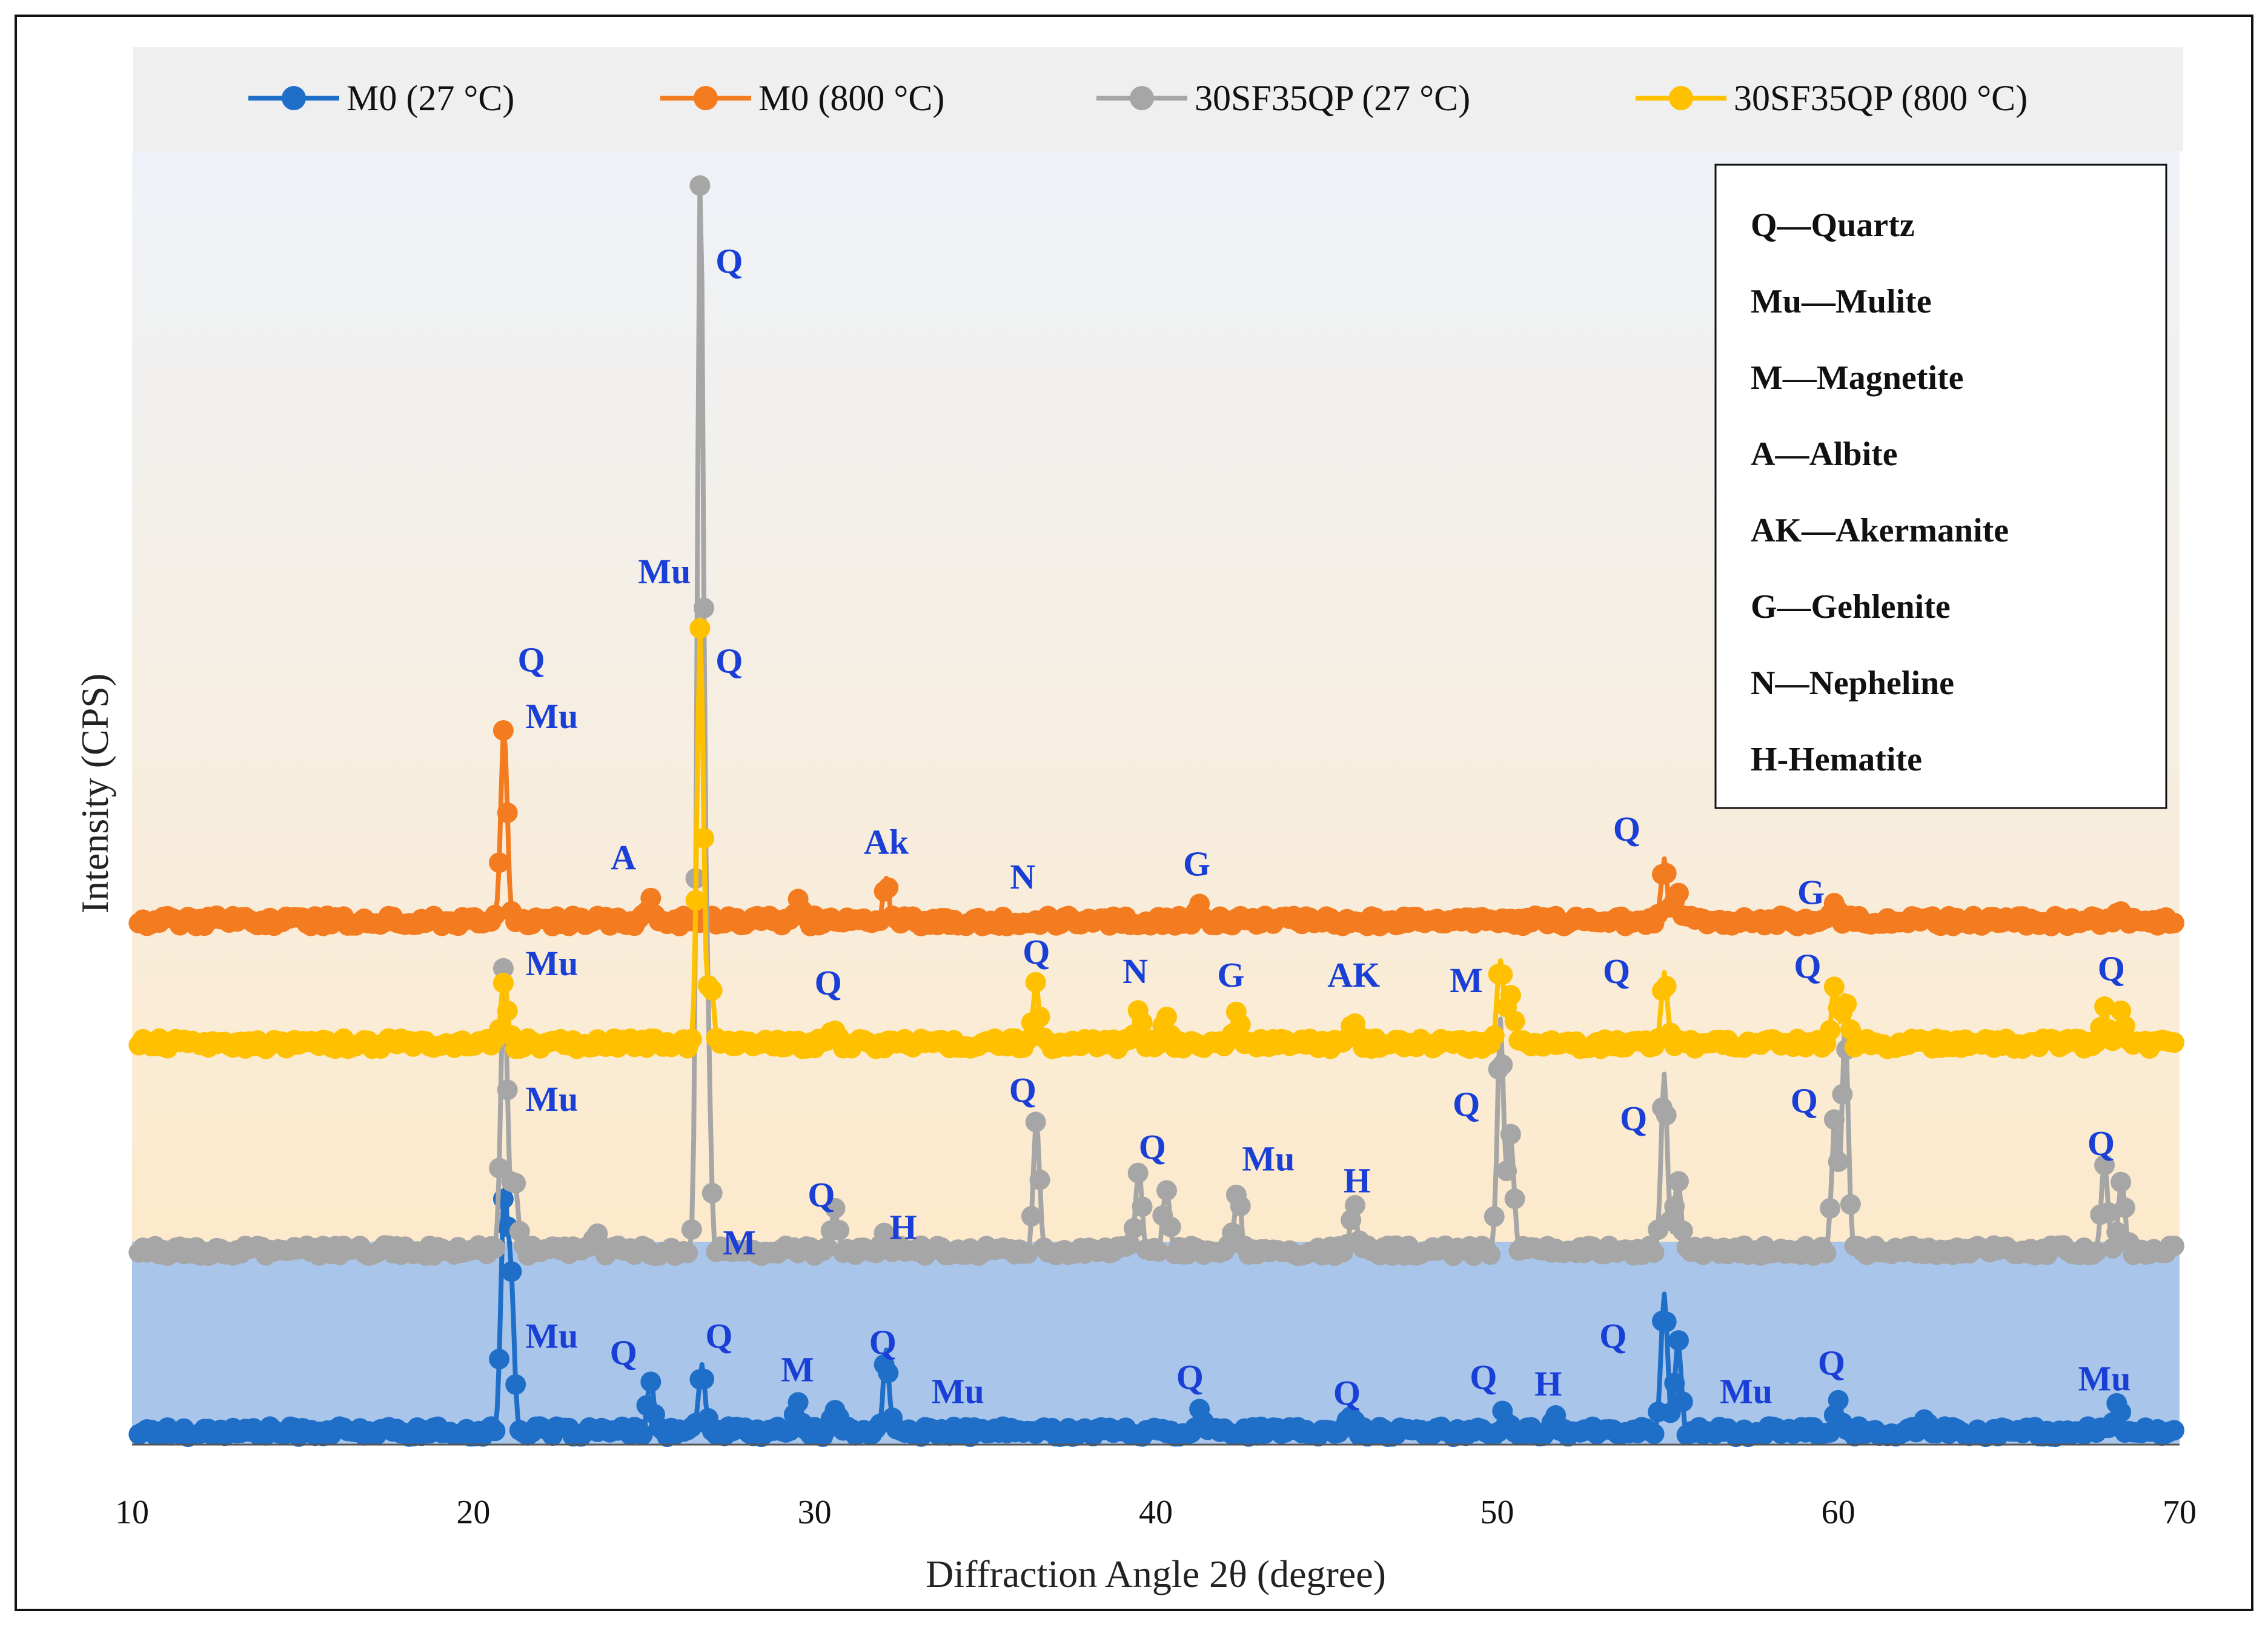  Describe the element at coordinates (797, 1370) in the screenshot. I see `peak-label: M` at that location.